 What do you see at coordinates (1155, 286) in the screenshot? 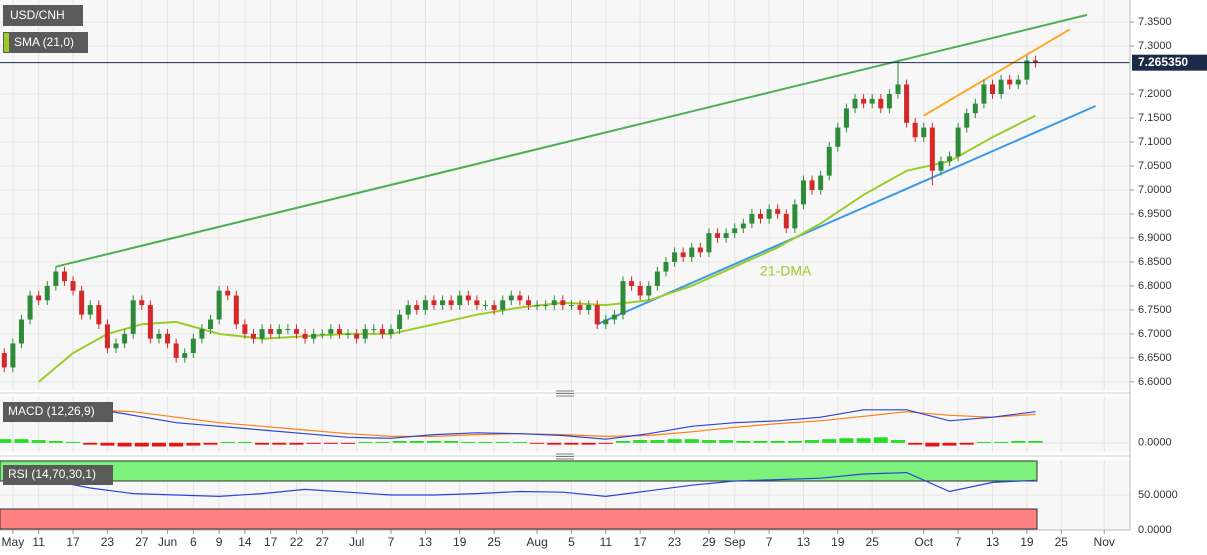
I see `y-tick-label: 6.8000` at bounding box center [1155, 286].